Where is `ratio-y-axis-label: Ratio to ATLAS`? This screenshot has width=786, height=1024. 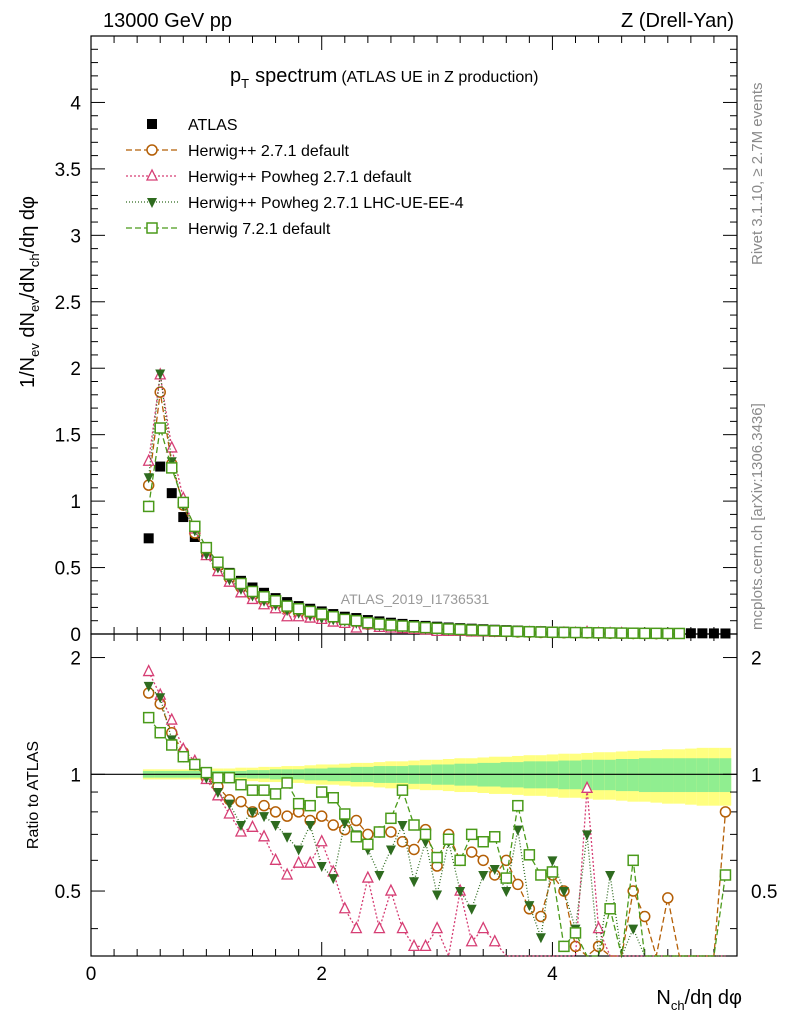 ratio-y-axis-label: Ratio to ATLAS is located at coordinates (33, 795).